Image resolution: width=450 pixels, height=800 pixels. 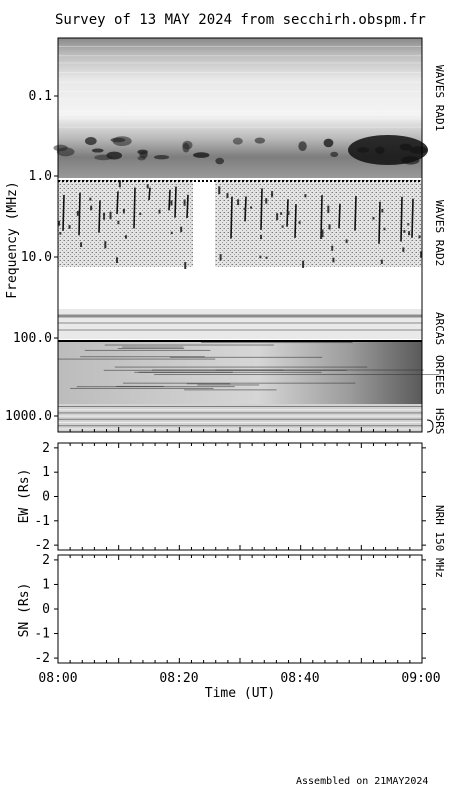 What do you see at coordinates (28, 416) in the screenshot?
I see `ytick-label: 1000.0` at bounding box center [28, 416].